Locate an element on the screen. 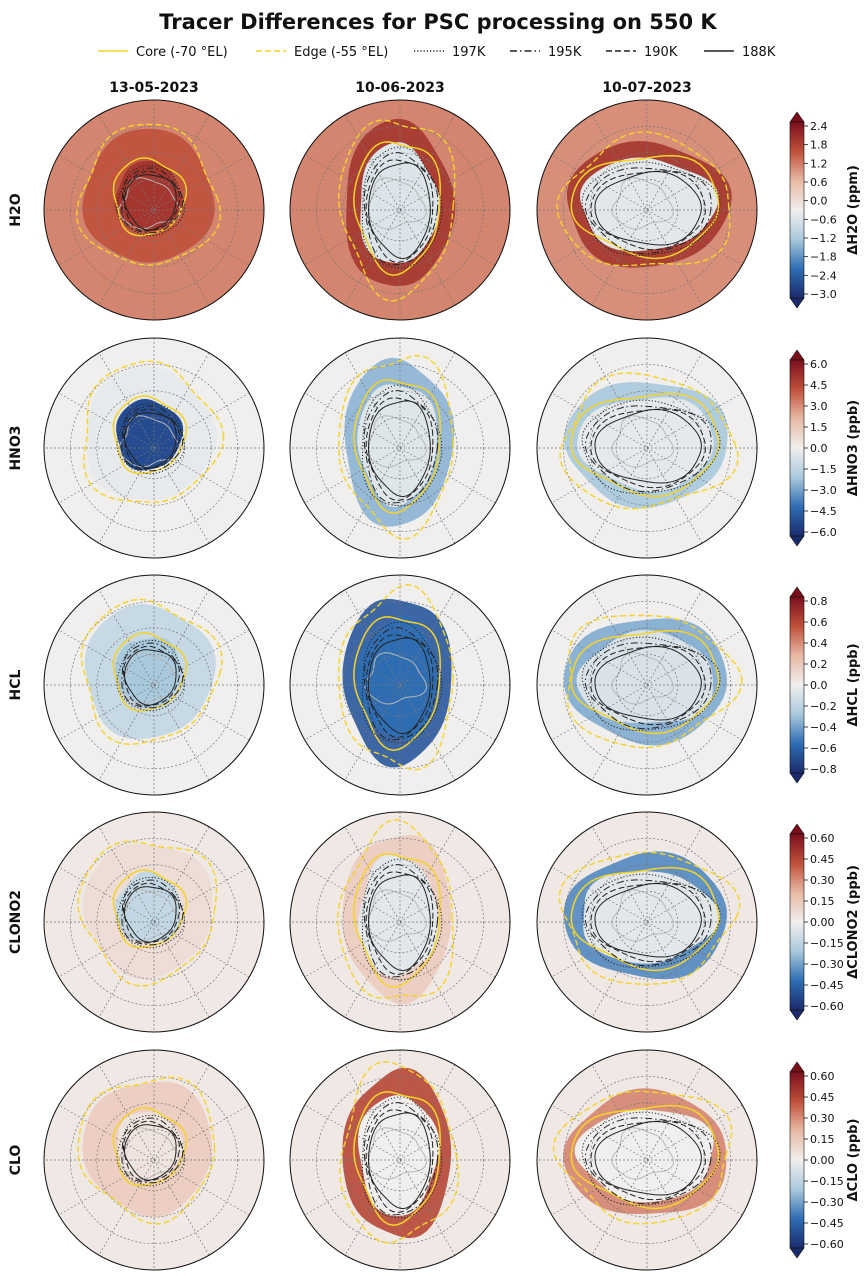 The width and height of the screenshot is (866, 1276). colorbar-tick-label: −0.45 is located at coordinates (827, 1223).